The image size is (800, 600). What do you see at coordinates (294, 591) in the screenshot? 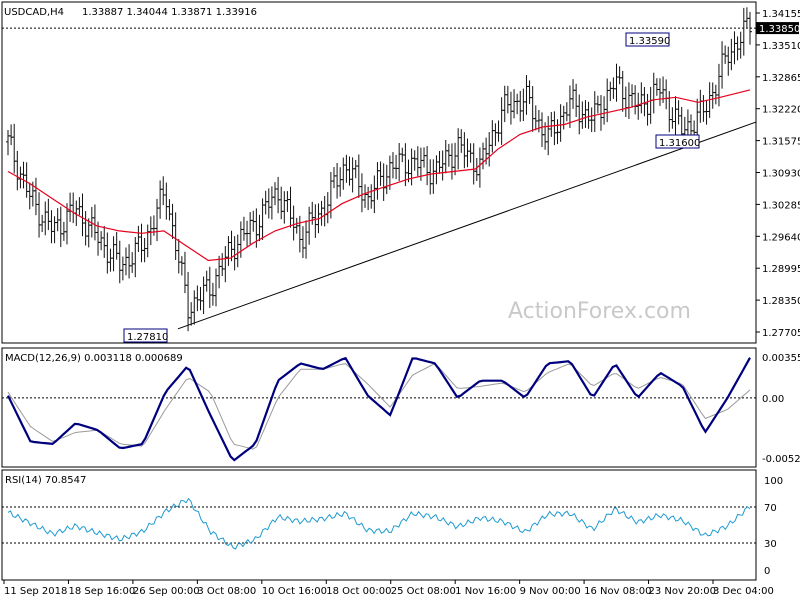
I see `x-tick-label: 10 Oct 16:00` at bounding box center [294, 591].